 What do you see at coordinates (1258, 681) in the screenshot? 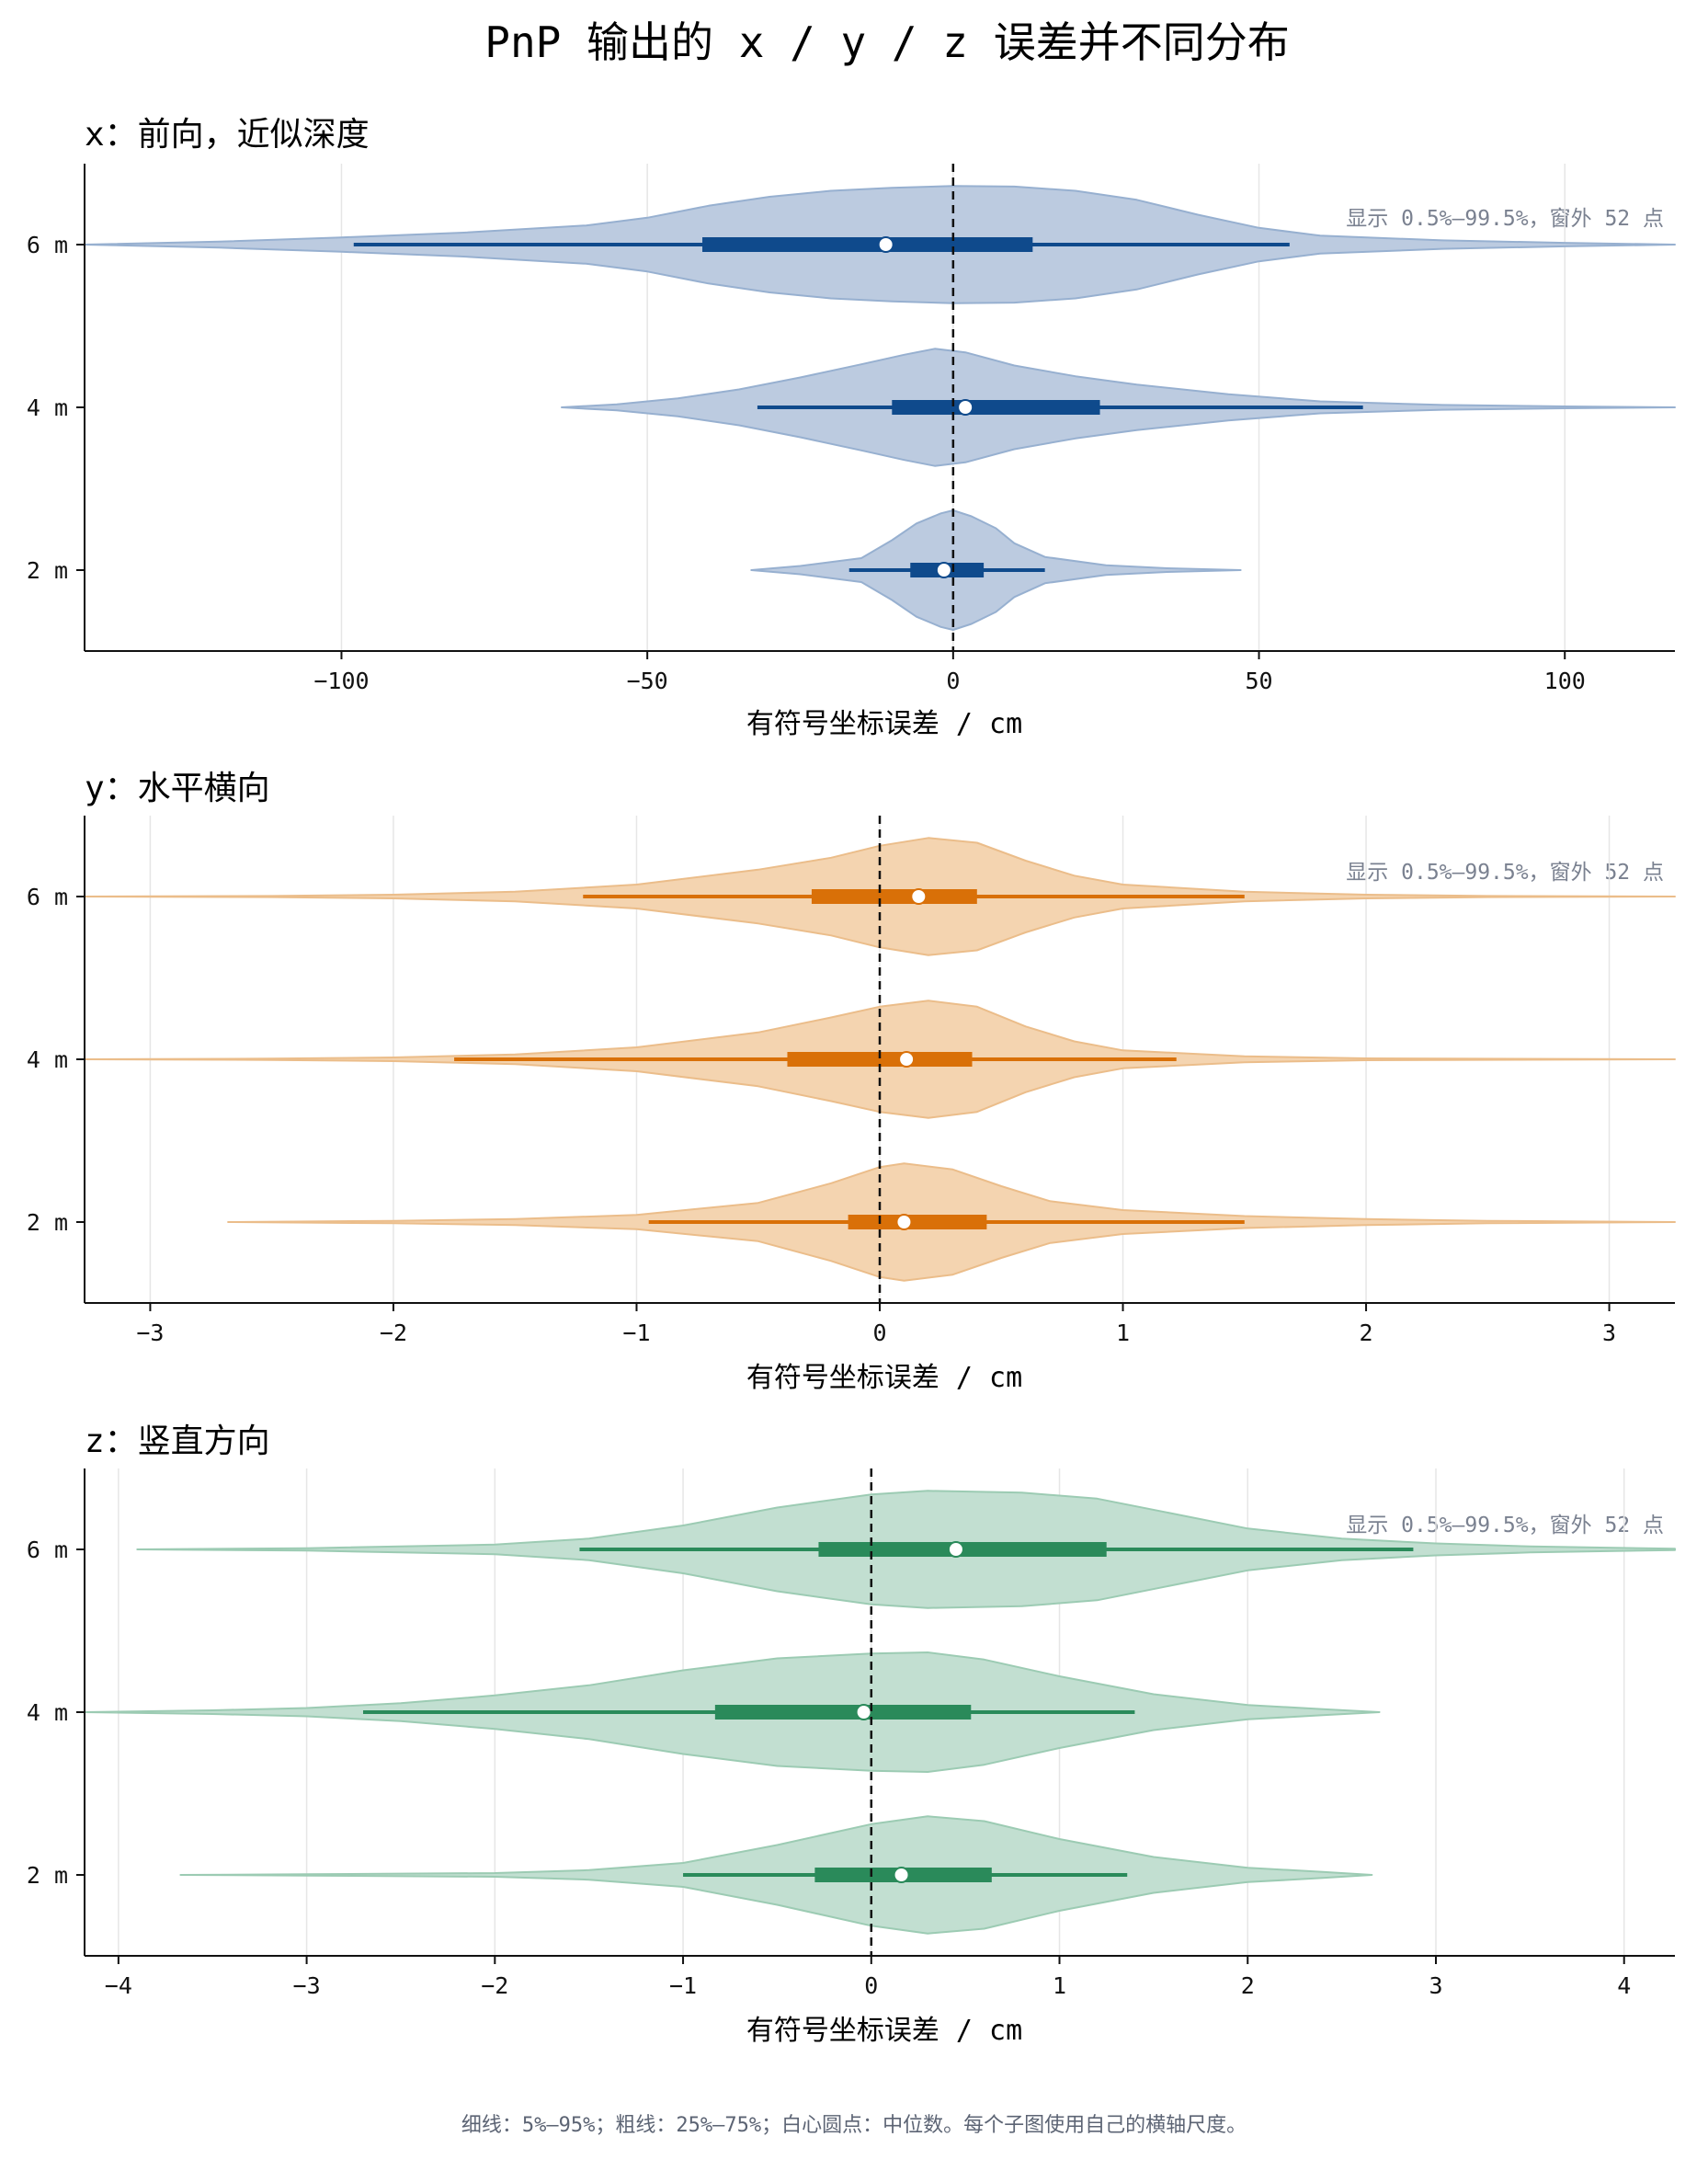
I see `x-tick-label: 50` at bounding box center [1258, 681].